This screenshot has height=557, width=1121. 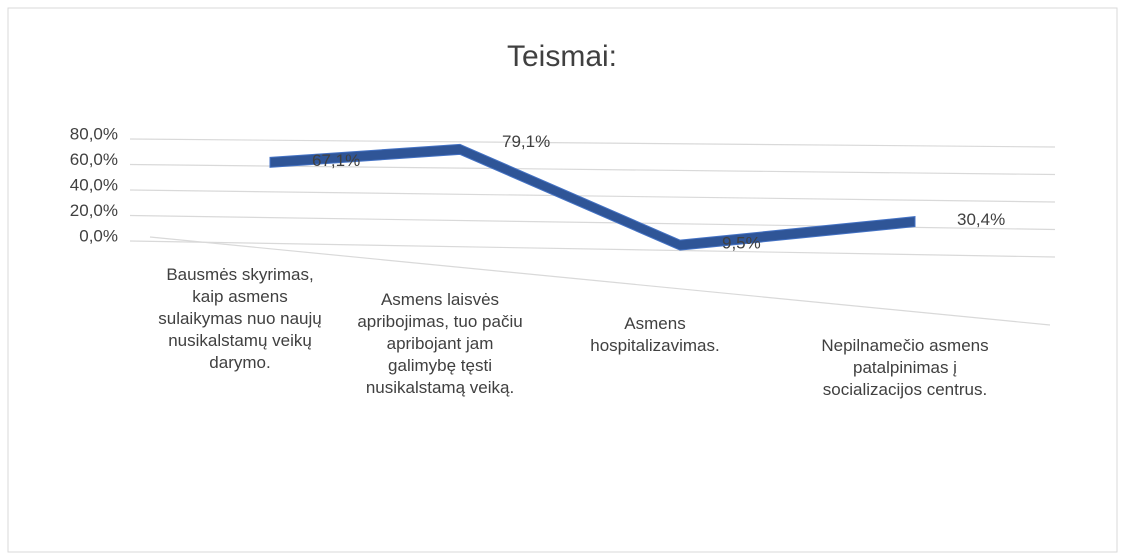 What do you see at coordinates (94, 210) in the screenshot?
I see `y-tick-label: 20,0%` at bounding box center [94, 210].